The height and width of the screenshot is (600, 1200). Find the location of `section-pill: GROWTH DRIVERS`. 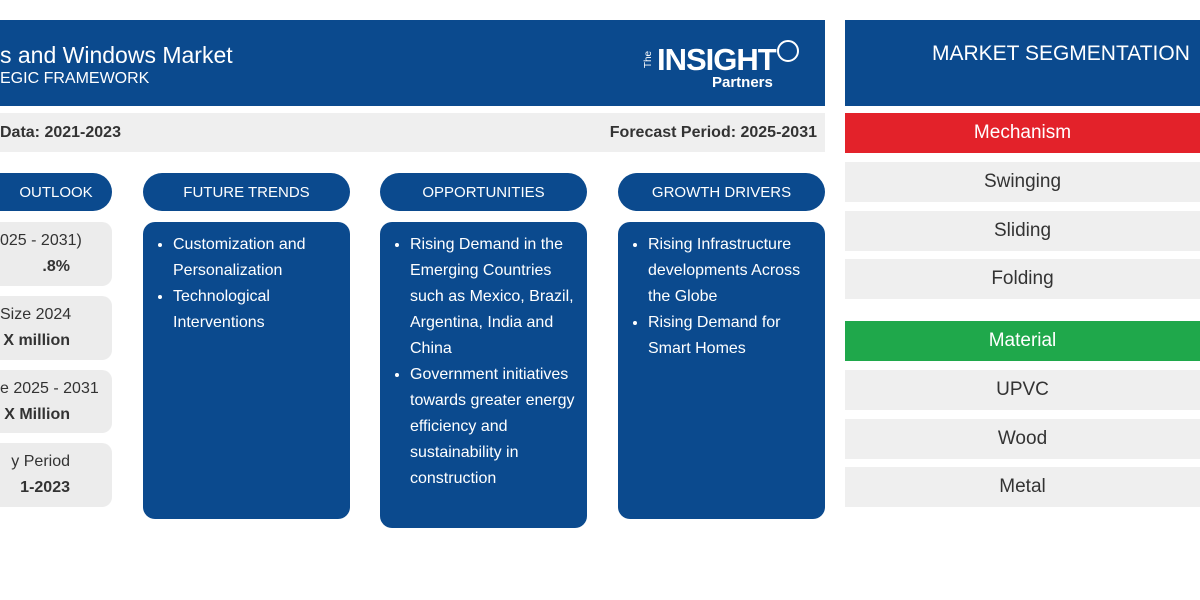

section-pill: GROWTH DRIVERS is located at coordinates (721, 192).